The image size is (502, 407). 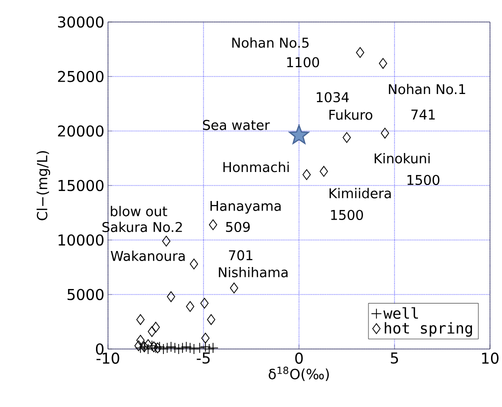 I want to click on annotation: 1034, so click(x=332, y=97).